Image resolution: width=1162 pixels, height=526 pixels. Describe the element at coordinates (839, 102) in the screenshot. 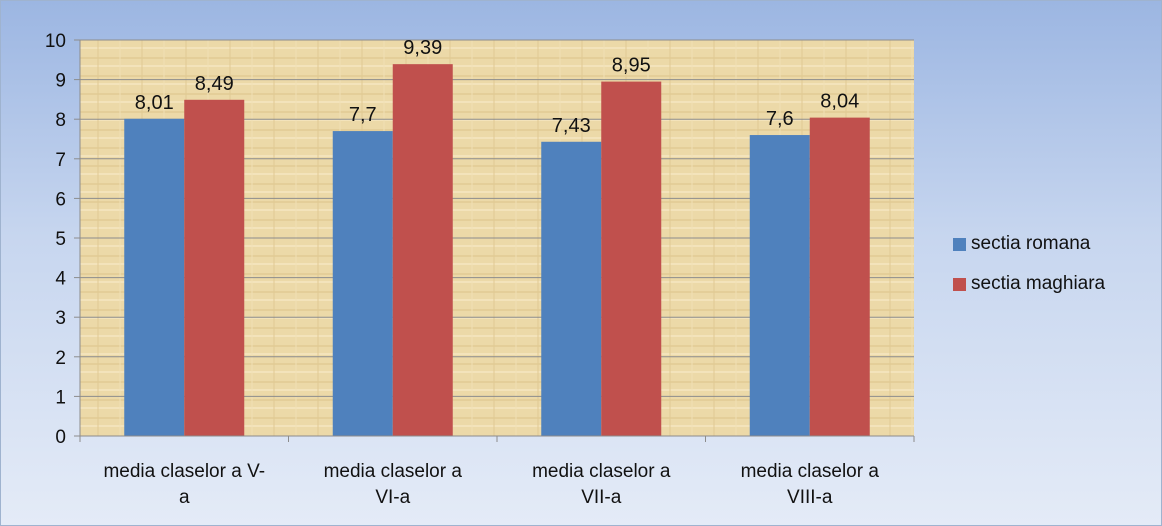

I see `data-label: 8,04` at that location.